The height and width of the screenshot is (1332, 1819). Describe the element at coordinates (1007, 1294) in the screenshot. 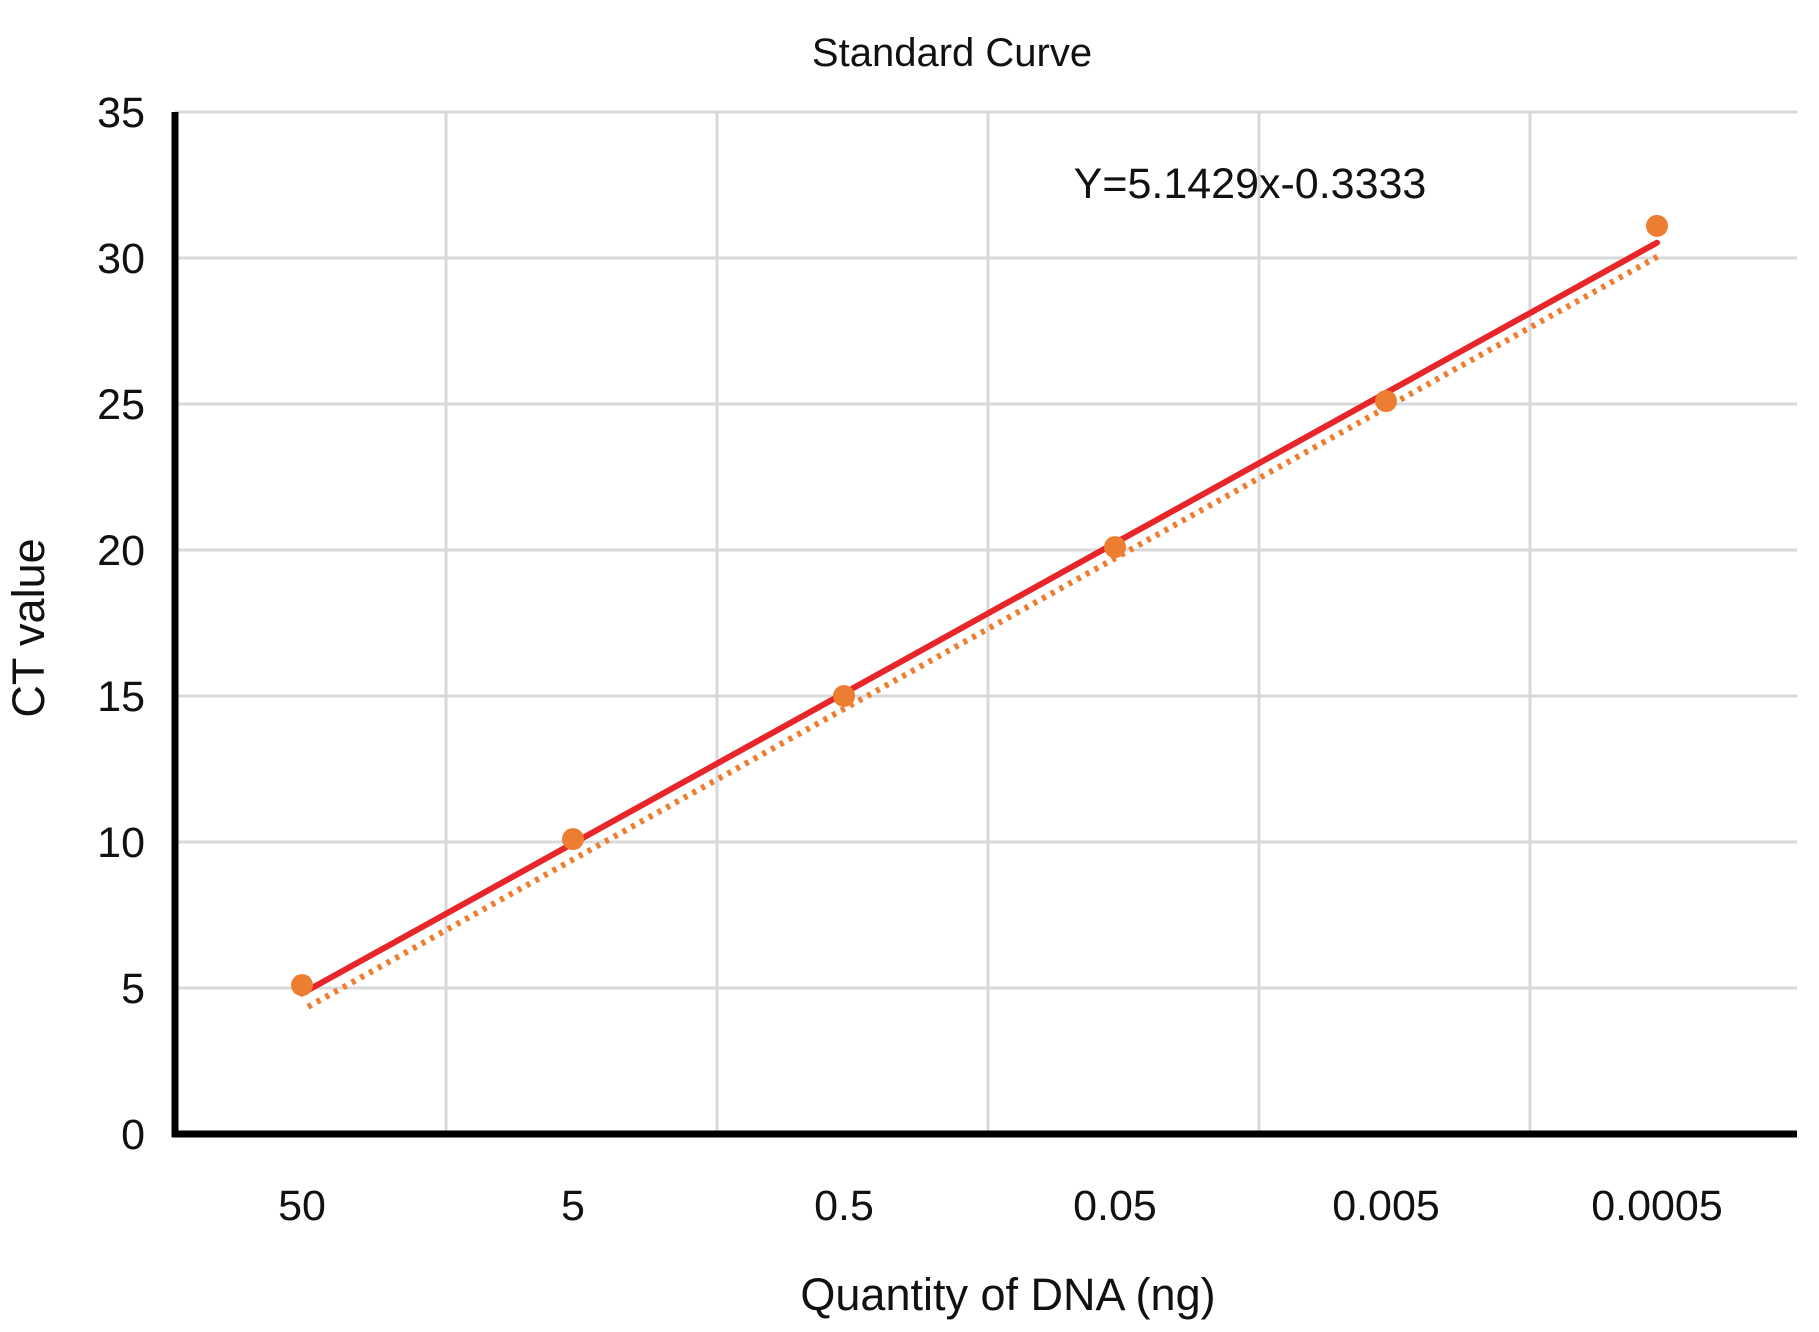

I see `x-axis-title: Quantity of DNA (ng)` at that location.